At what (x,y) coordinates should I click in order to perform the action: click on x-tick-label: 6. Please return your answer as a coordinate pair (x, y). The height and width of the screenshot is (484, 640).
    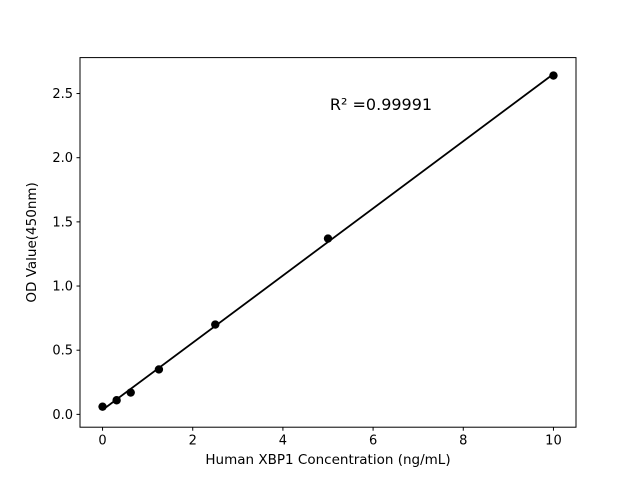
    Looking at the image, I should click on (373, 441).